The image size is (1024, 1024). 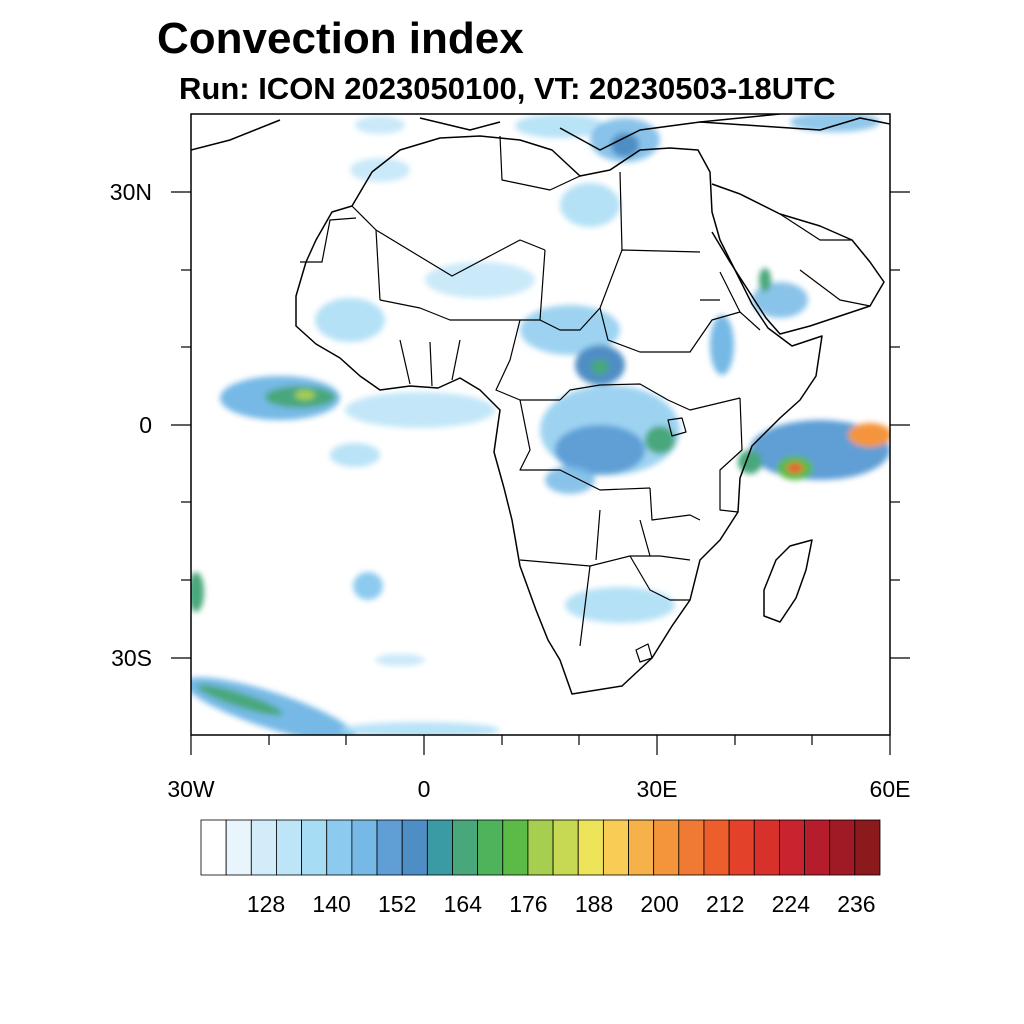 I want to click on convection-area-libya, so click(x=590, y=205).